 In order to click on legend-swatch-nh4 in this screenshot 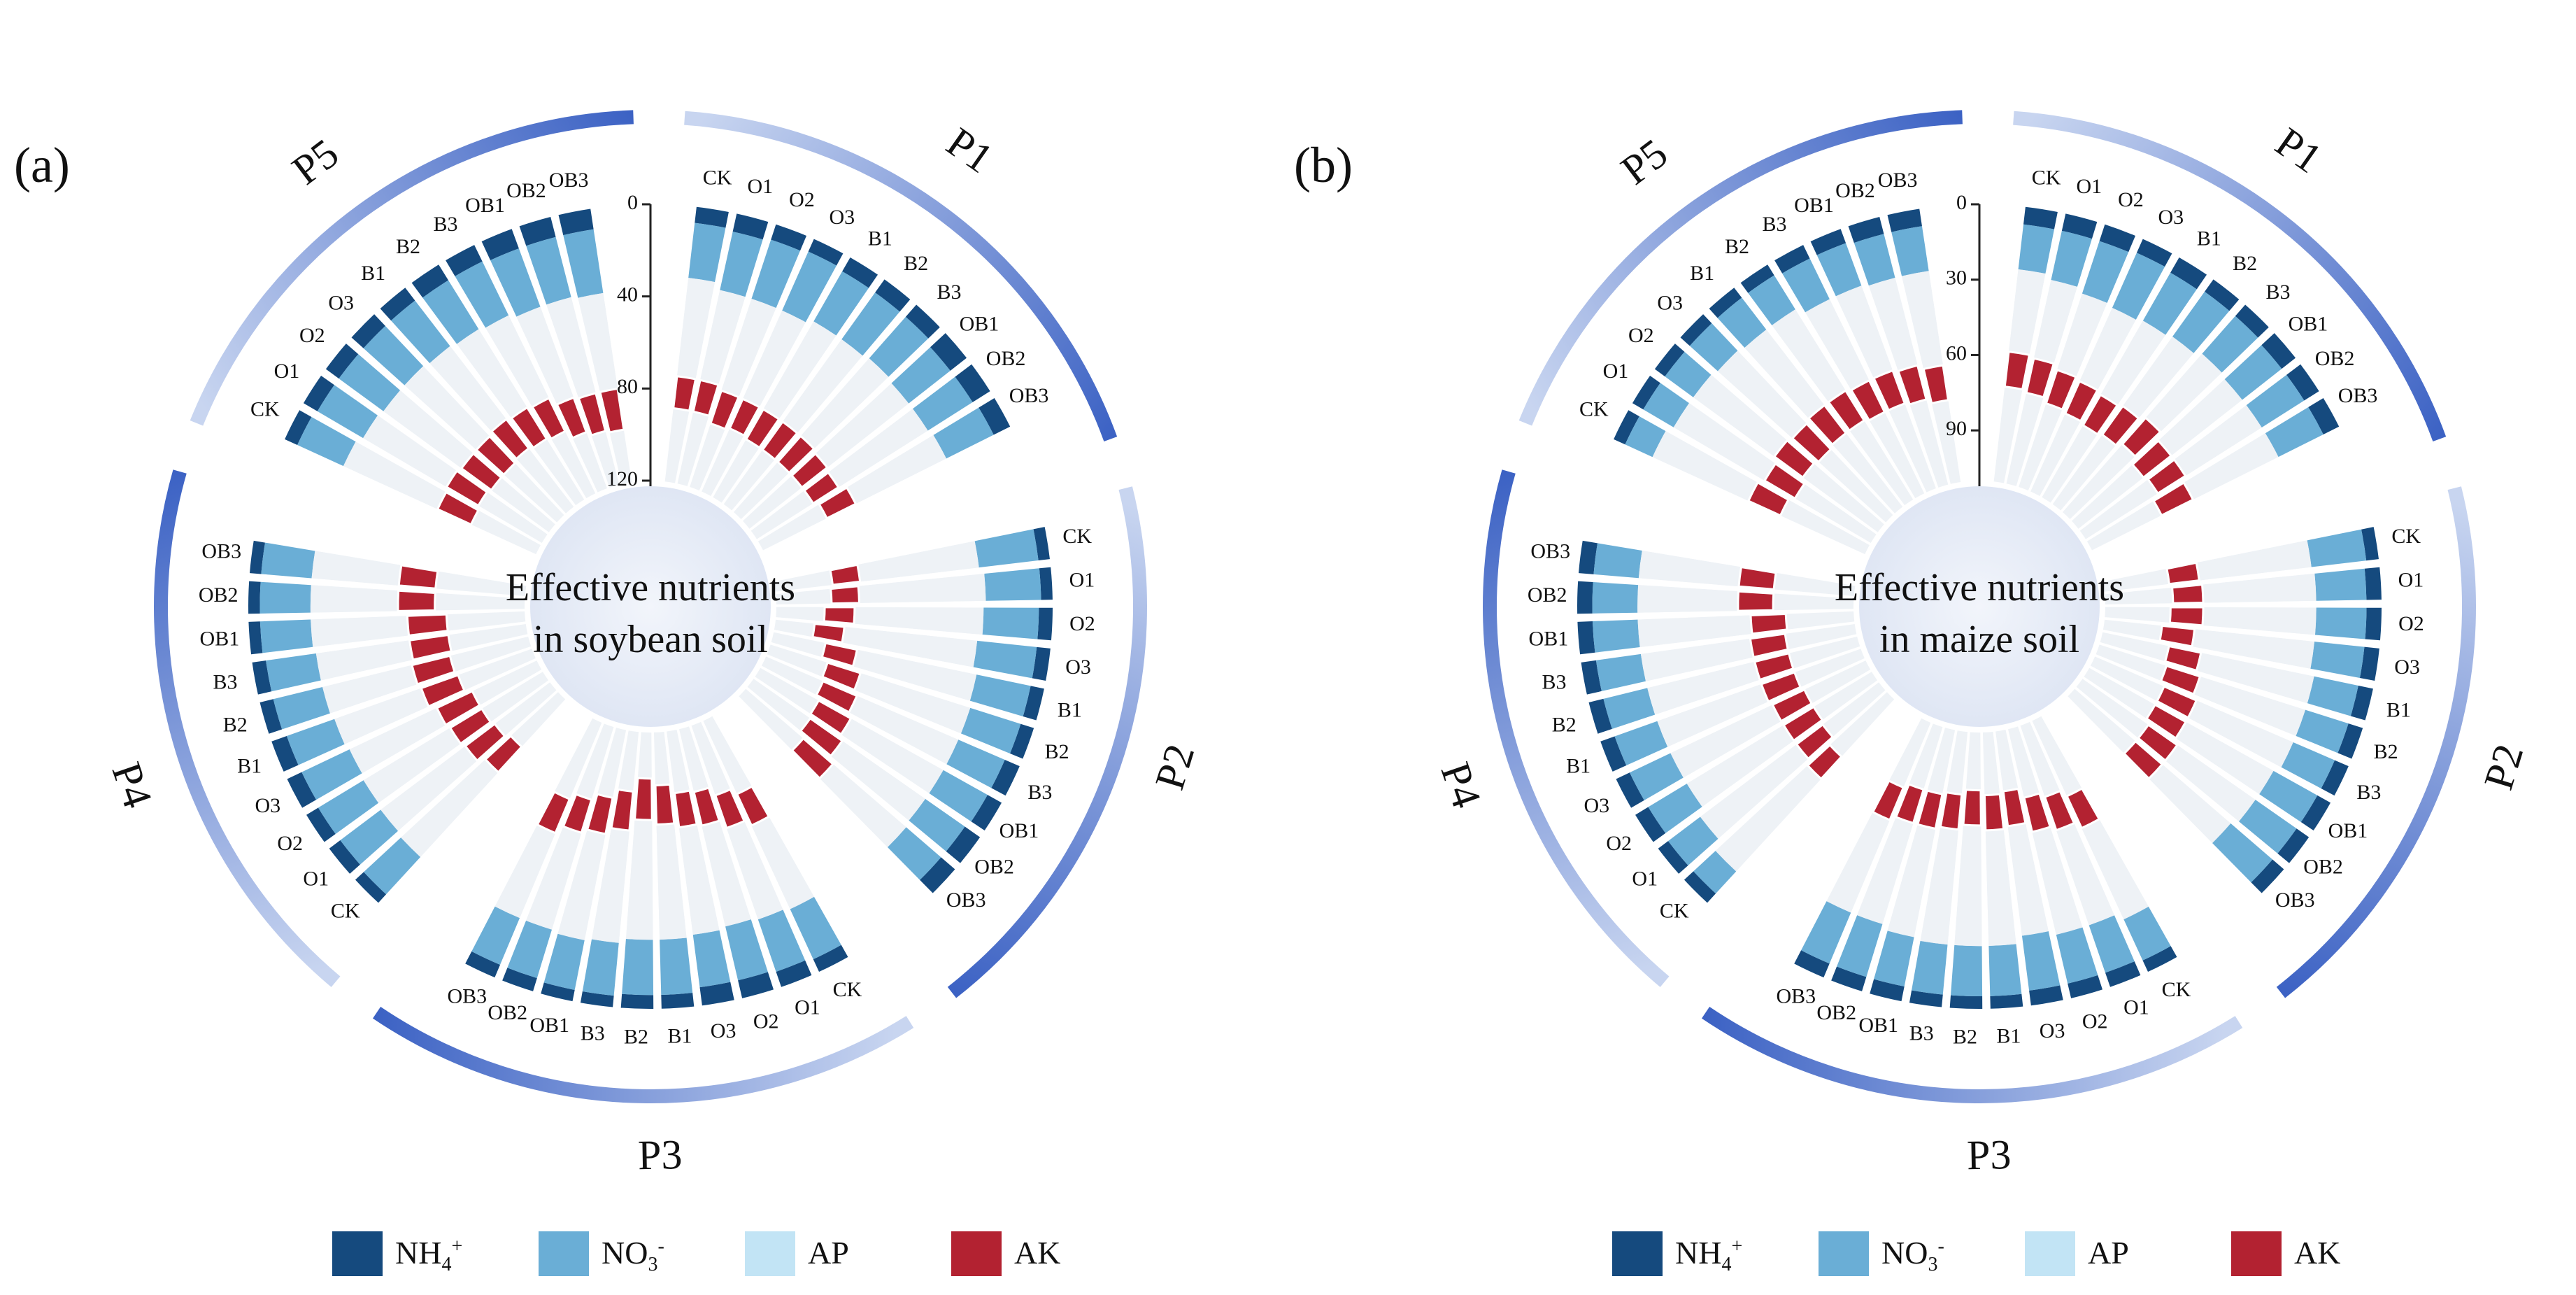, I will do `click(357, 1253)`.